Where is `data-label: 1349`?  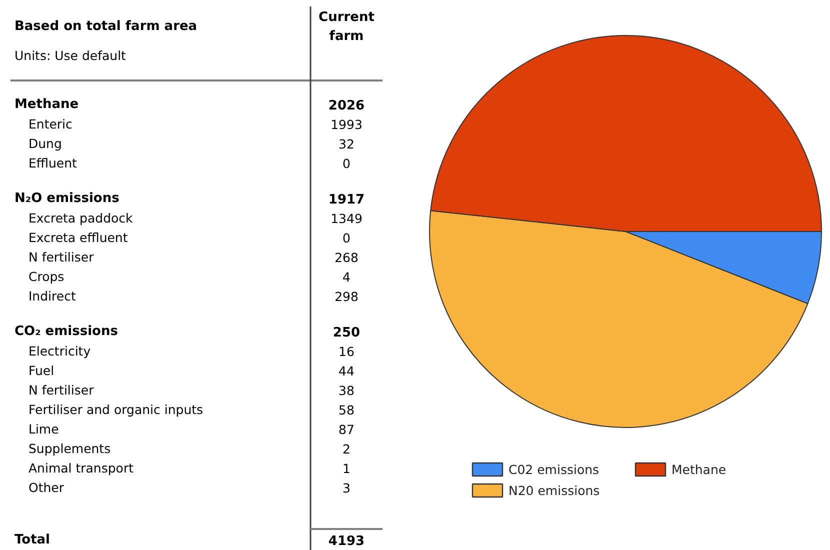
data-label: 1349 is located at coordinates (346, 218).